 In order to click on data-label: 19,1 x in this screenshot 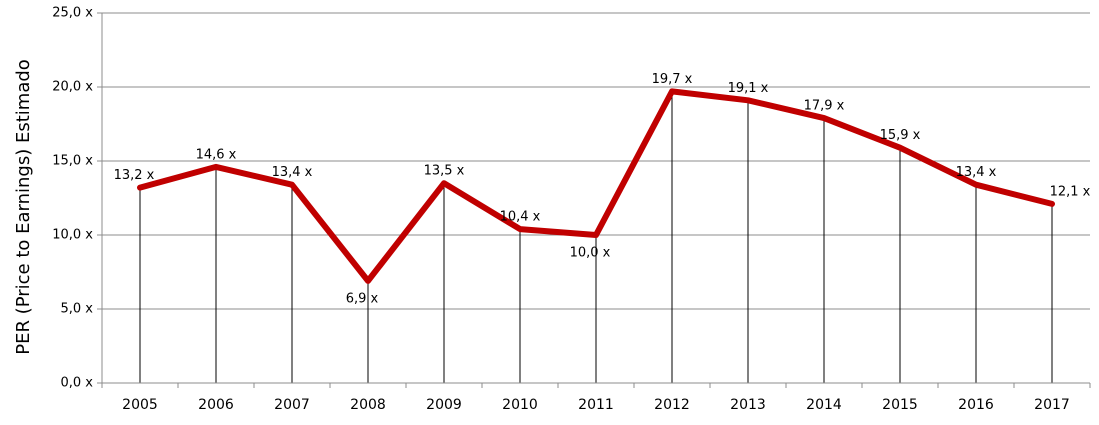, I will do `click(748, 88)`.